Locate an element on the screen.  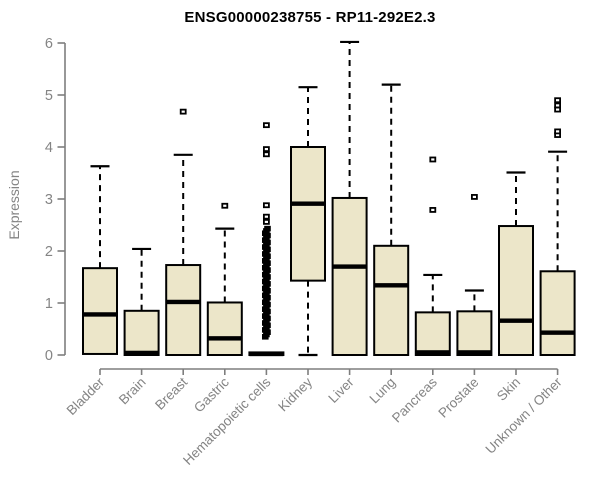
y-tick-label: 5 is located at coordinates (49, 96).